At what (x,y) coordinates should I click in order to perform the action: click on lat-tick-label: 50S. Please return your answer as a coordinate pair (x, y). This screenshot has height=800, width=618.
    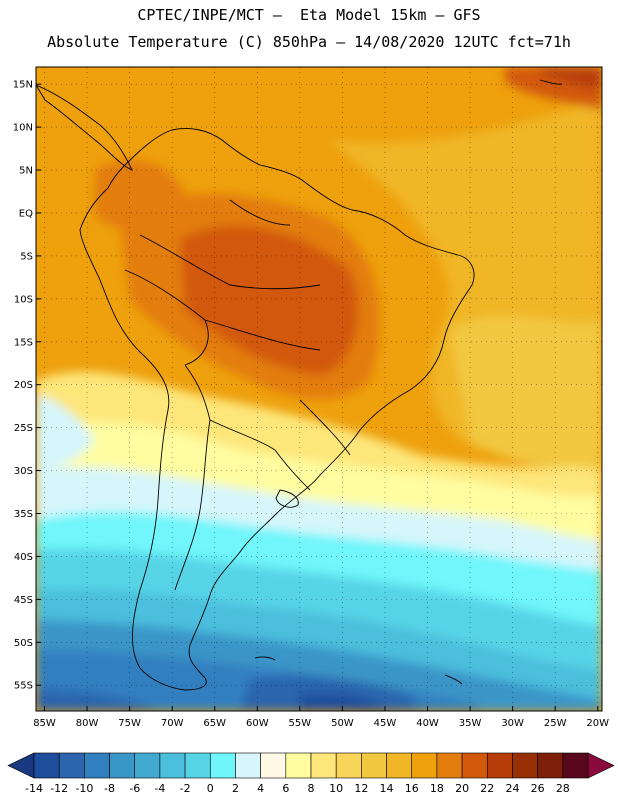
    Looking at the image, I should click on (23, 643).